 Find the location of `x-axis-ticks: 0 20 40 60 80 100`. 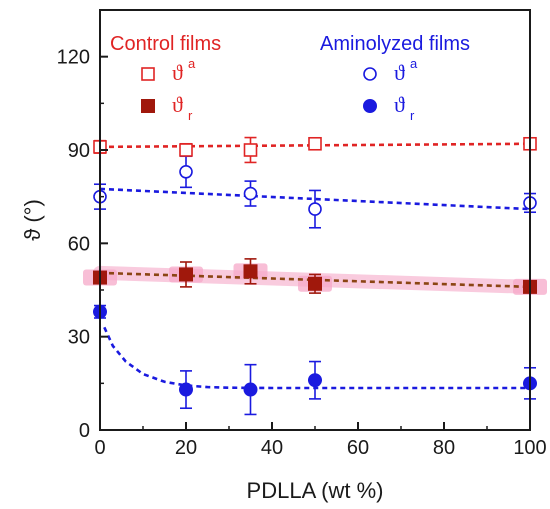

x-axis-ticks: 0 20 40 60 80 100 is located at coordinates (320, 440).